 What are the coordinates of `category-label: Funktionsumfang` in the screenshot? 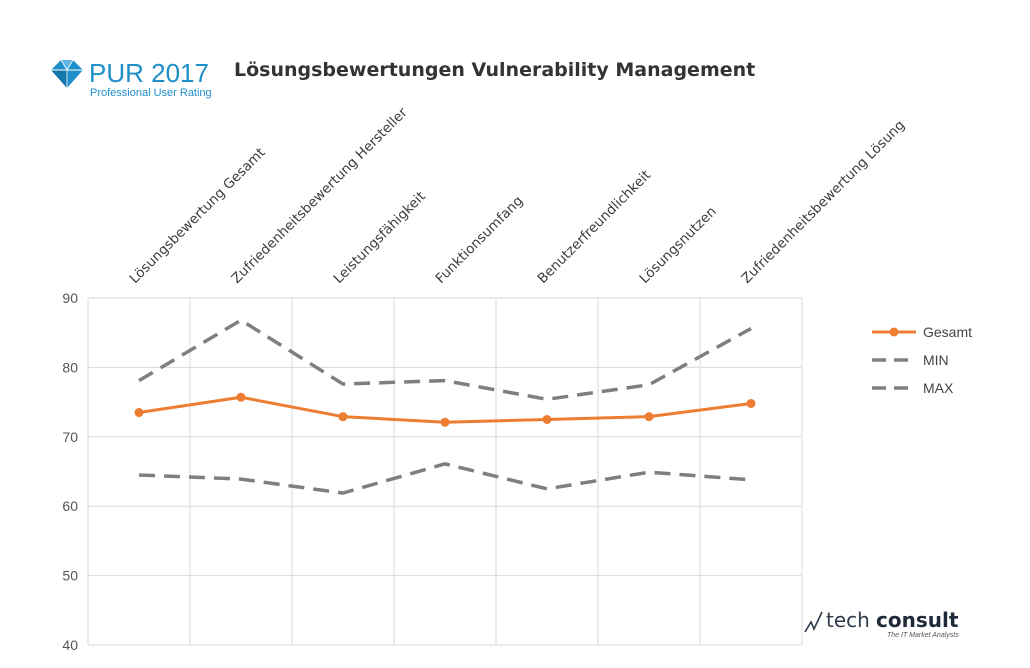 It's located at (480, 240).